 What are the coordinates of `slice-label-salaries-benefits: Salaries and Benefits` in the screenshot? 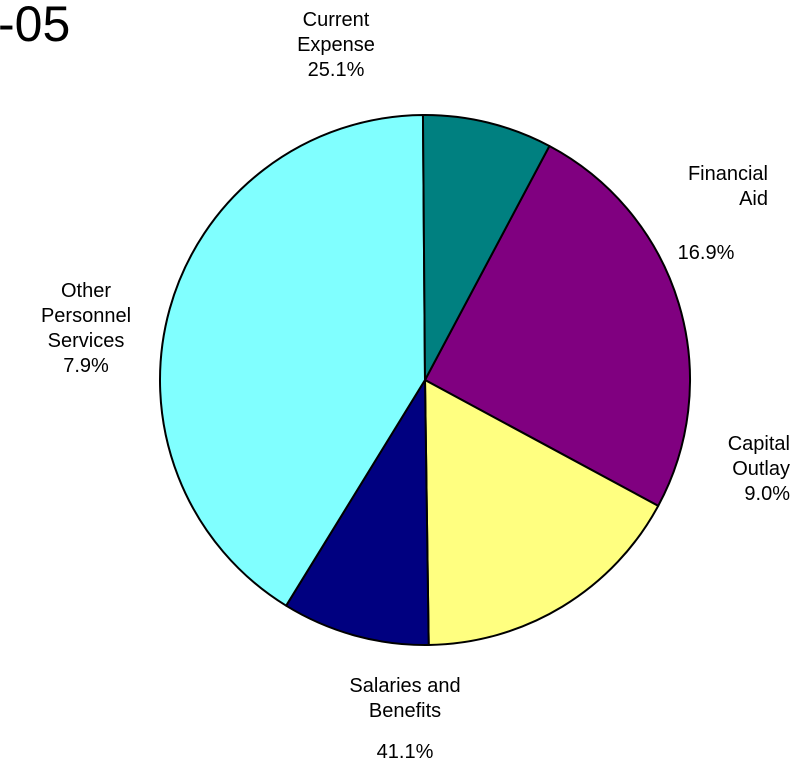 It's located at (405, 699).